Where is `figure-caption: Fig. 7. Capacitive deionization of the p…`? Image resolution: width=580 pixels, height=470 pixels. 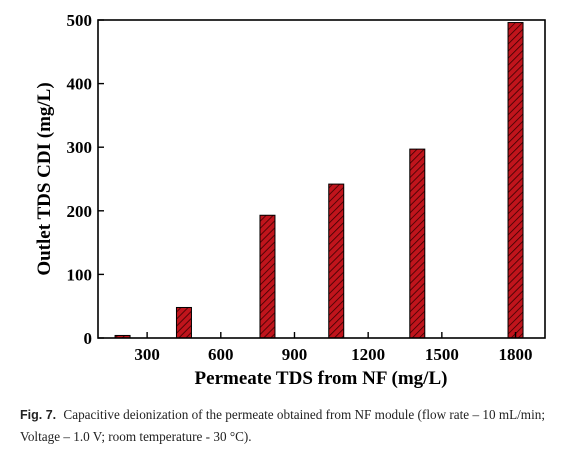
figure-caption: Fig. 7. Capacitive deionization of the p… is located at coordinates (292, 425).